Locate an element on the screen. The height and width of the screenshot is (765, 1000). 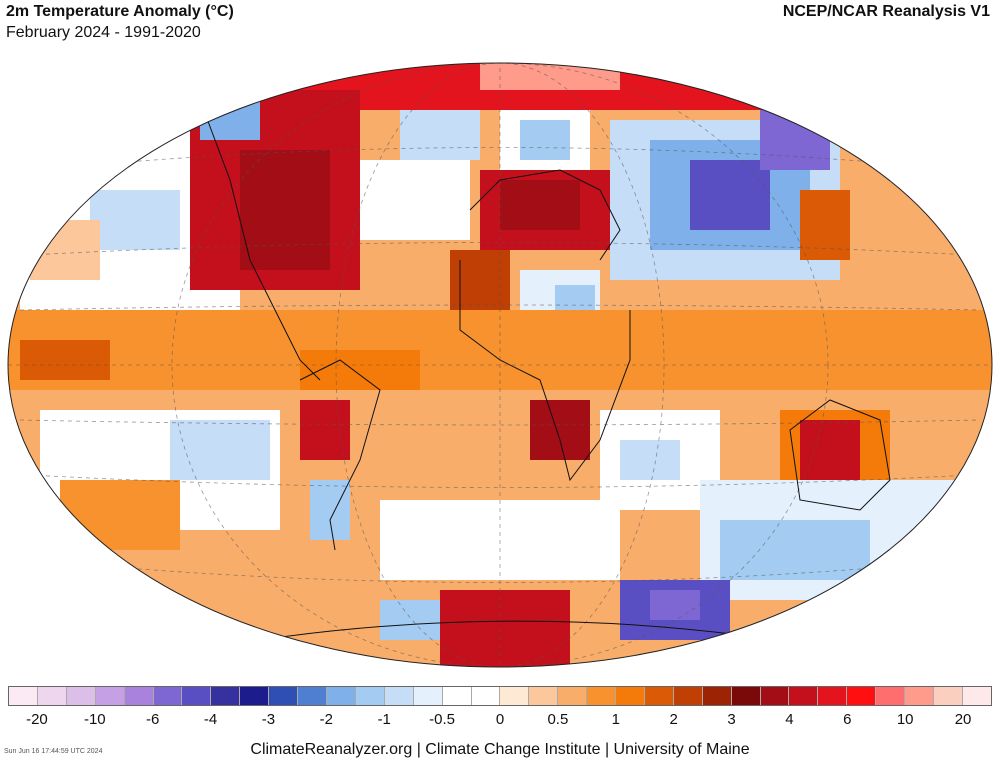
color-scale-tick-label: 20 is located at coordinates (963, 719).